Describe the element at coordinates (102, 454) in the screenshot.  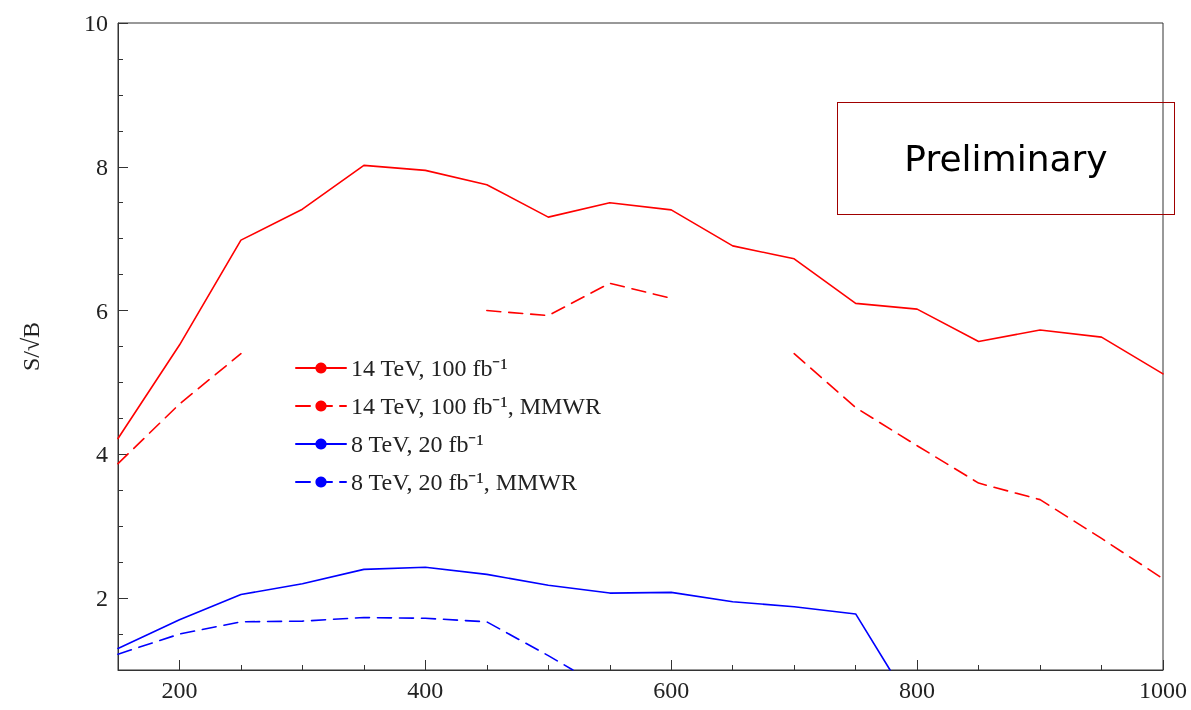
I see `y-tick-label: 4` at that location.